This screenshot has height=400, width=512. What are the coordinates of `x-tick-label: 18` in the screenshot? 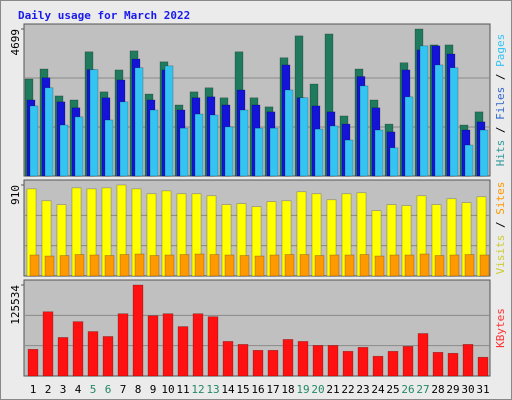 It's located at (287, 389).